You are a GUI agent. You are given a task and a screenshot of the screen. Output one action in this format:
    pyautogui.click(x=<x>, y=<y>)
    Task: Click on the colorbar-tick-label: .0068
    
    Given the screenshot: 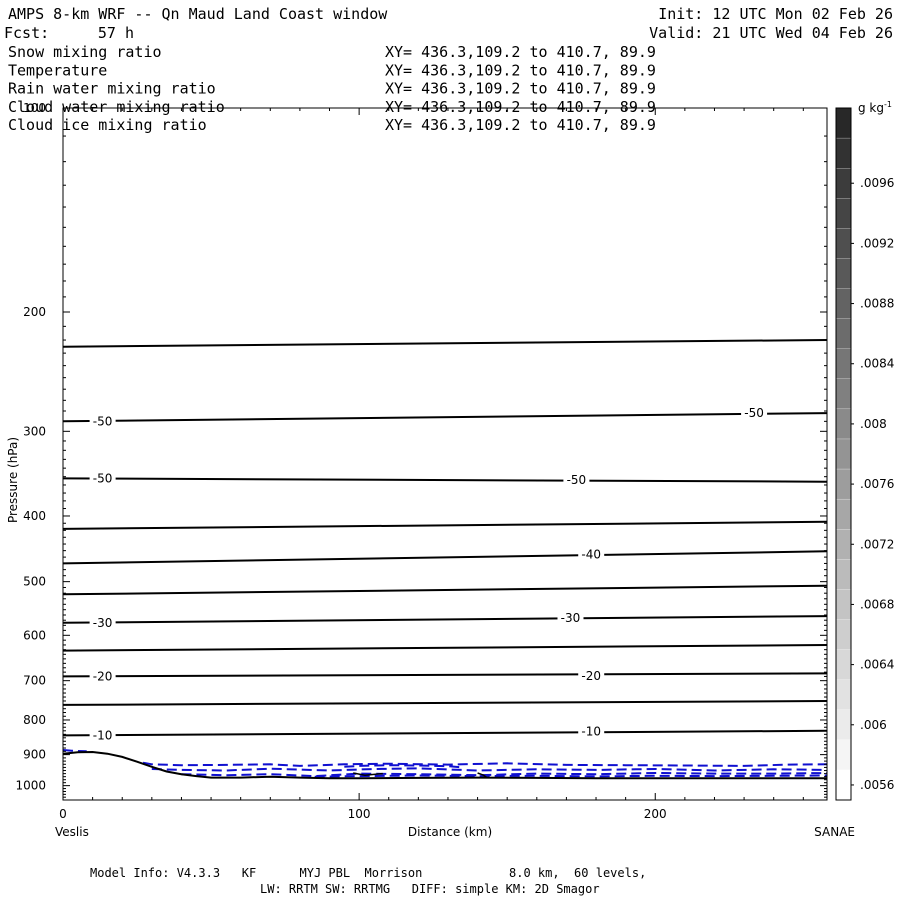 What is the action you would take?
    pyautogui.click(x=877, y=604)
    